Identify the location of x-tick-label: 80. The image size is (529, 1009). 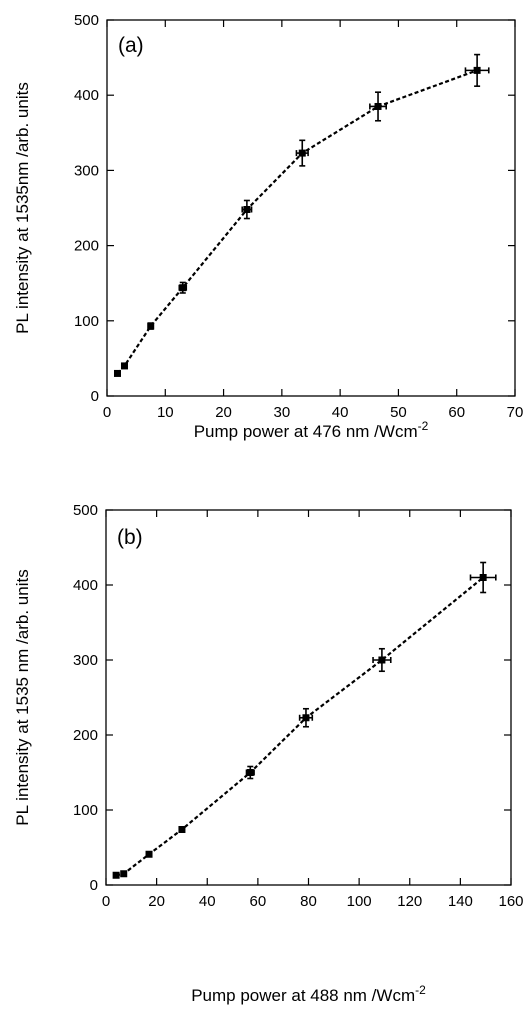
(308, 901).